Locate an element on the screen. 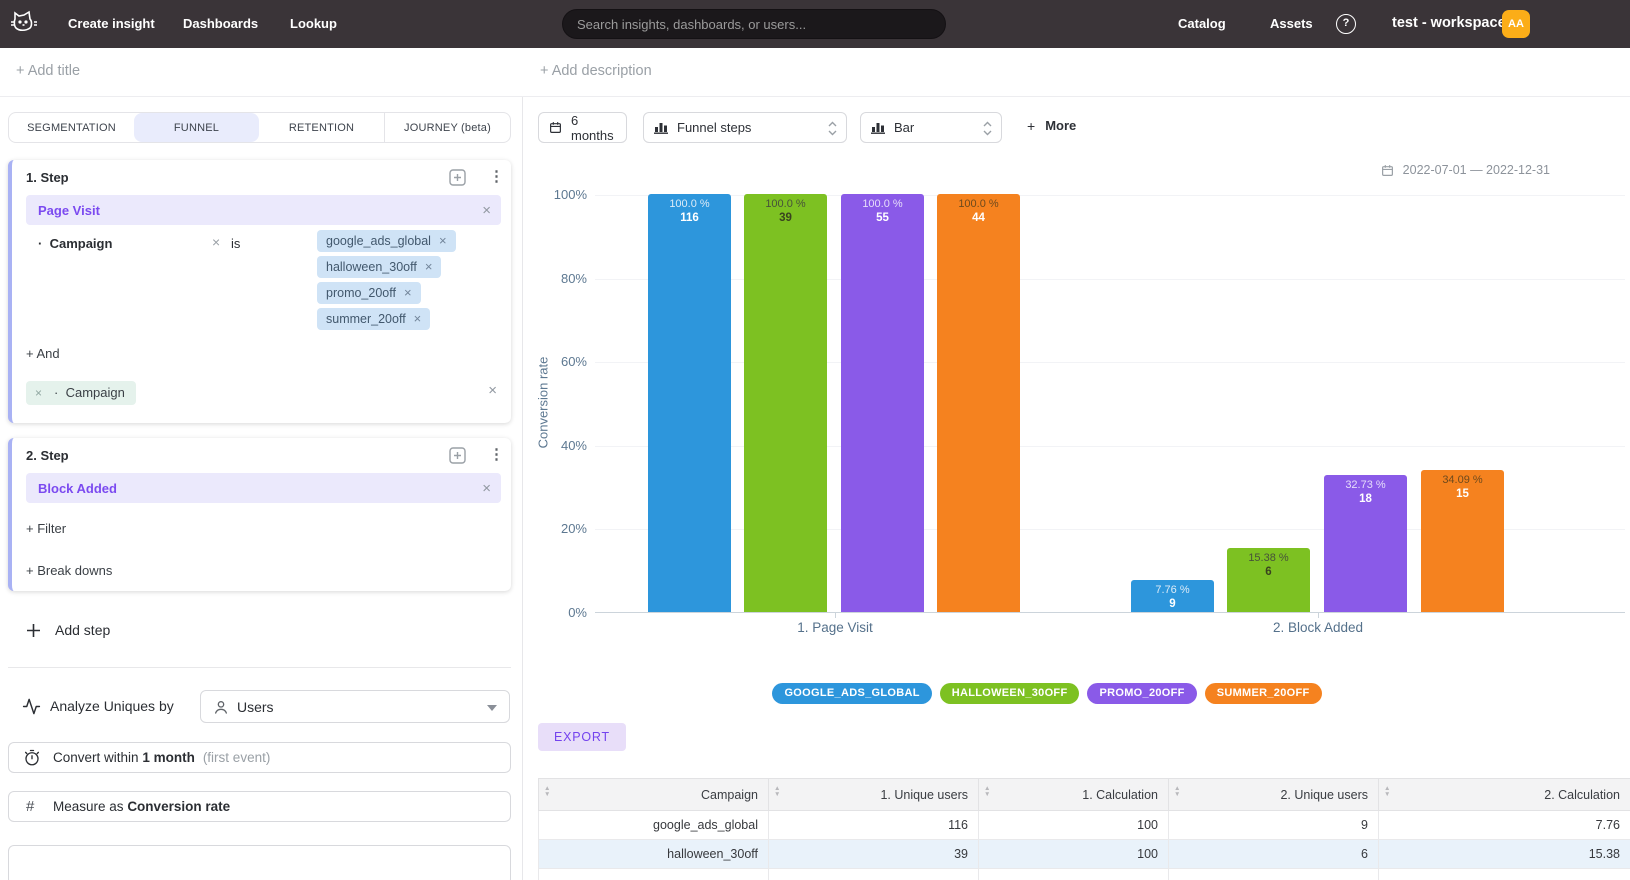  step-2-event-row: Block Added × is located at coordinates (263, 488).